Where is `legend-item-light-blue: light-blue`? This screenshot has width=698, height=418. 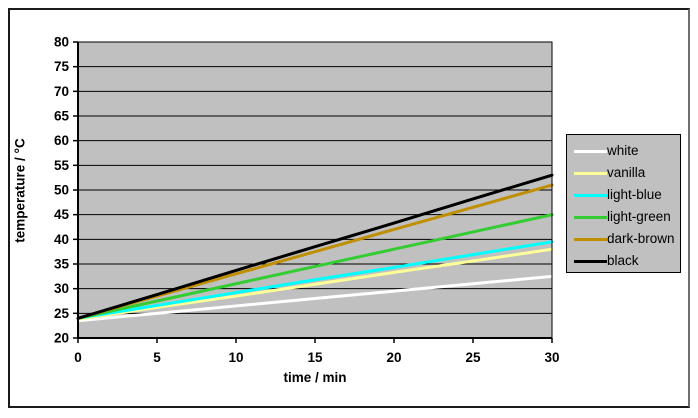 legend-item-light-blue: light-blue is located at coordinates (627, 195).